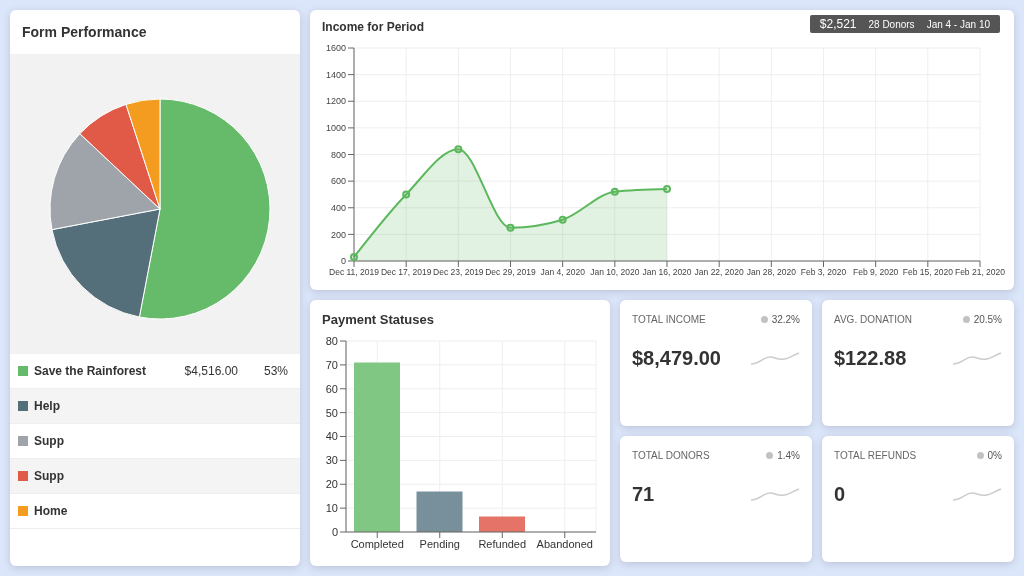 The width and height of the screenshot is (1024, 576). What do you see at coordinates (671, 455) in the screenshot?
I see `category-label: TOTAL DONORS` at bounding box center [671, 455].